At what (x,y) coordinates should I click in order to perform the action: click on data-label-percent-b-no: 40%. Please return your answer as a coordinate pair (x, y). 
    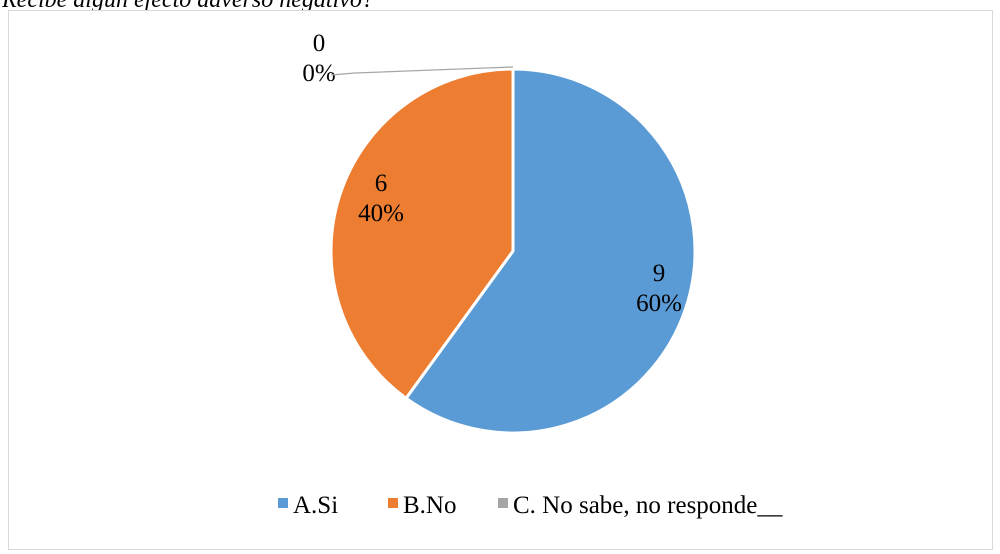
    Looking at the image, I should click on (381, 213).